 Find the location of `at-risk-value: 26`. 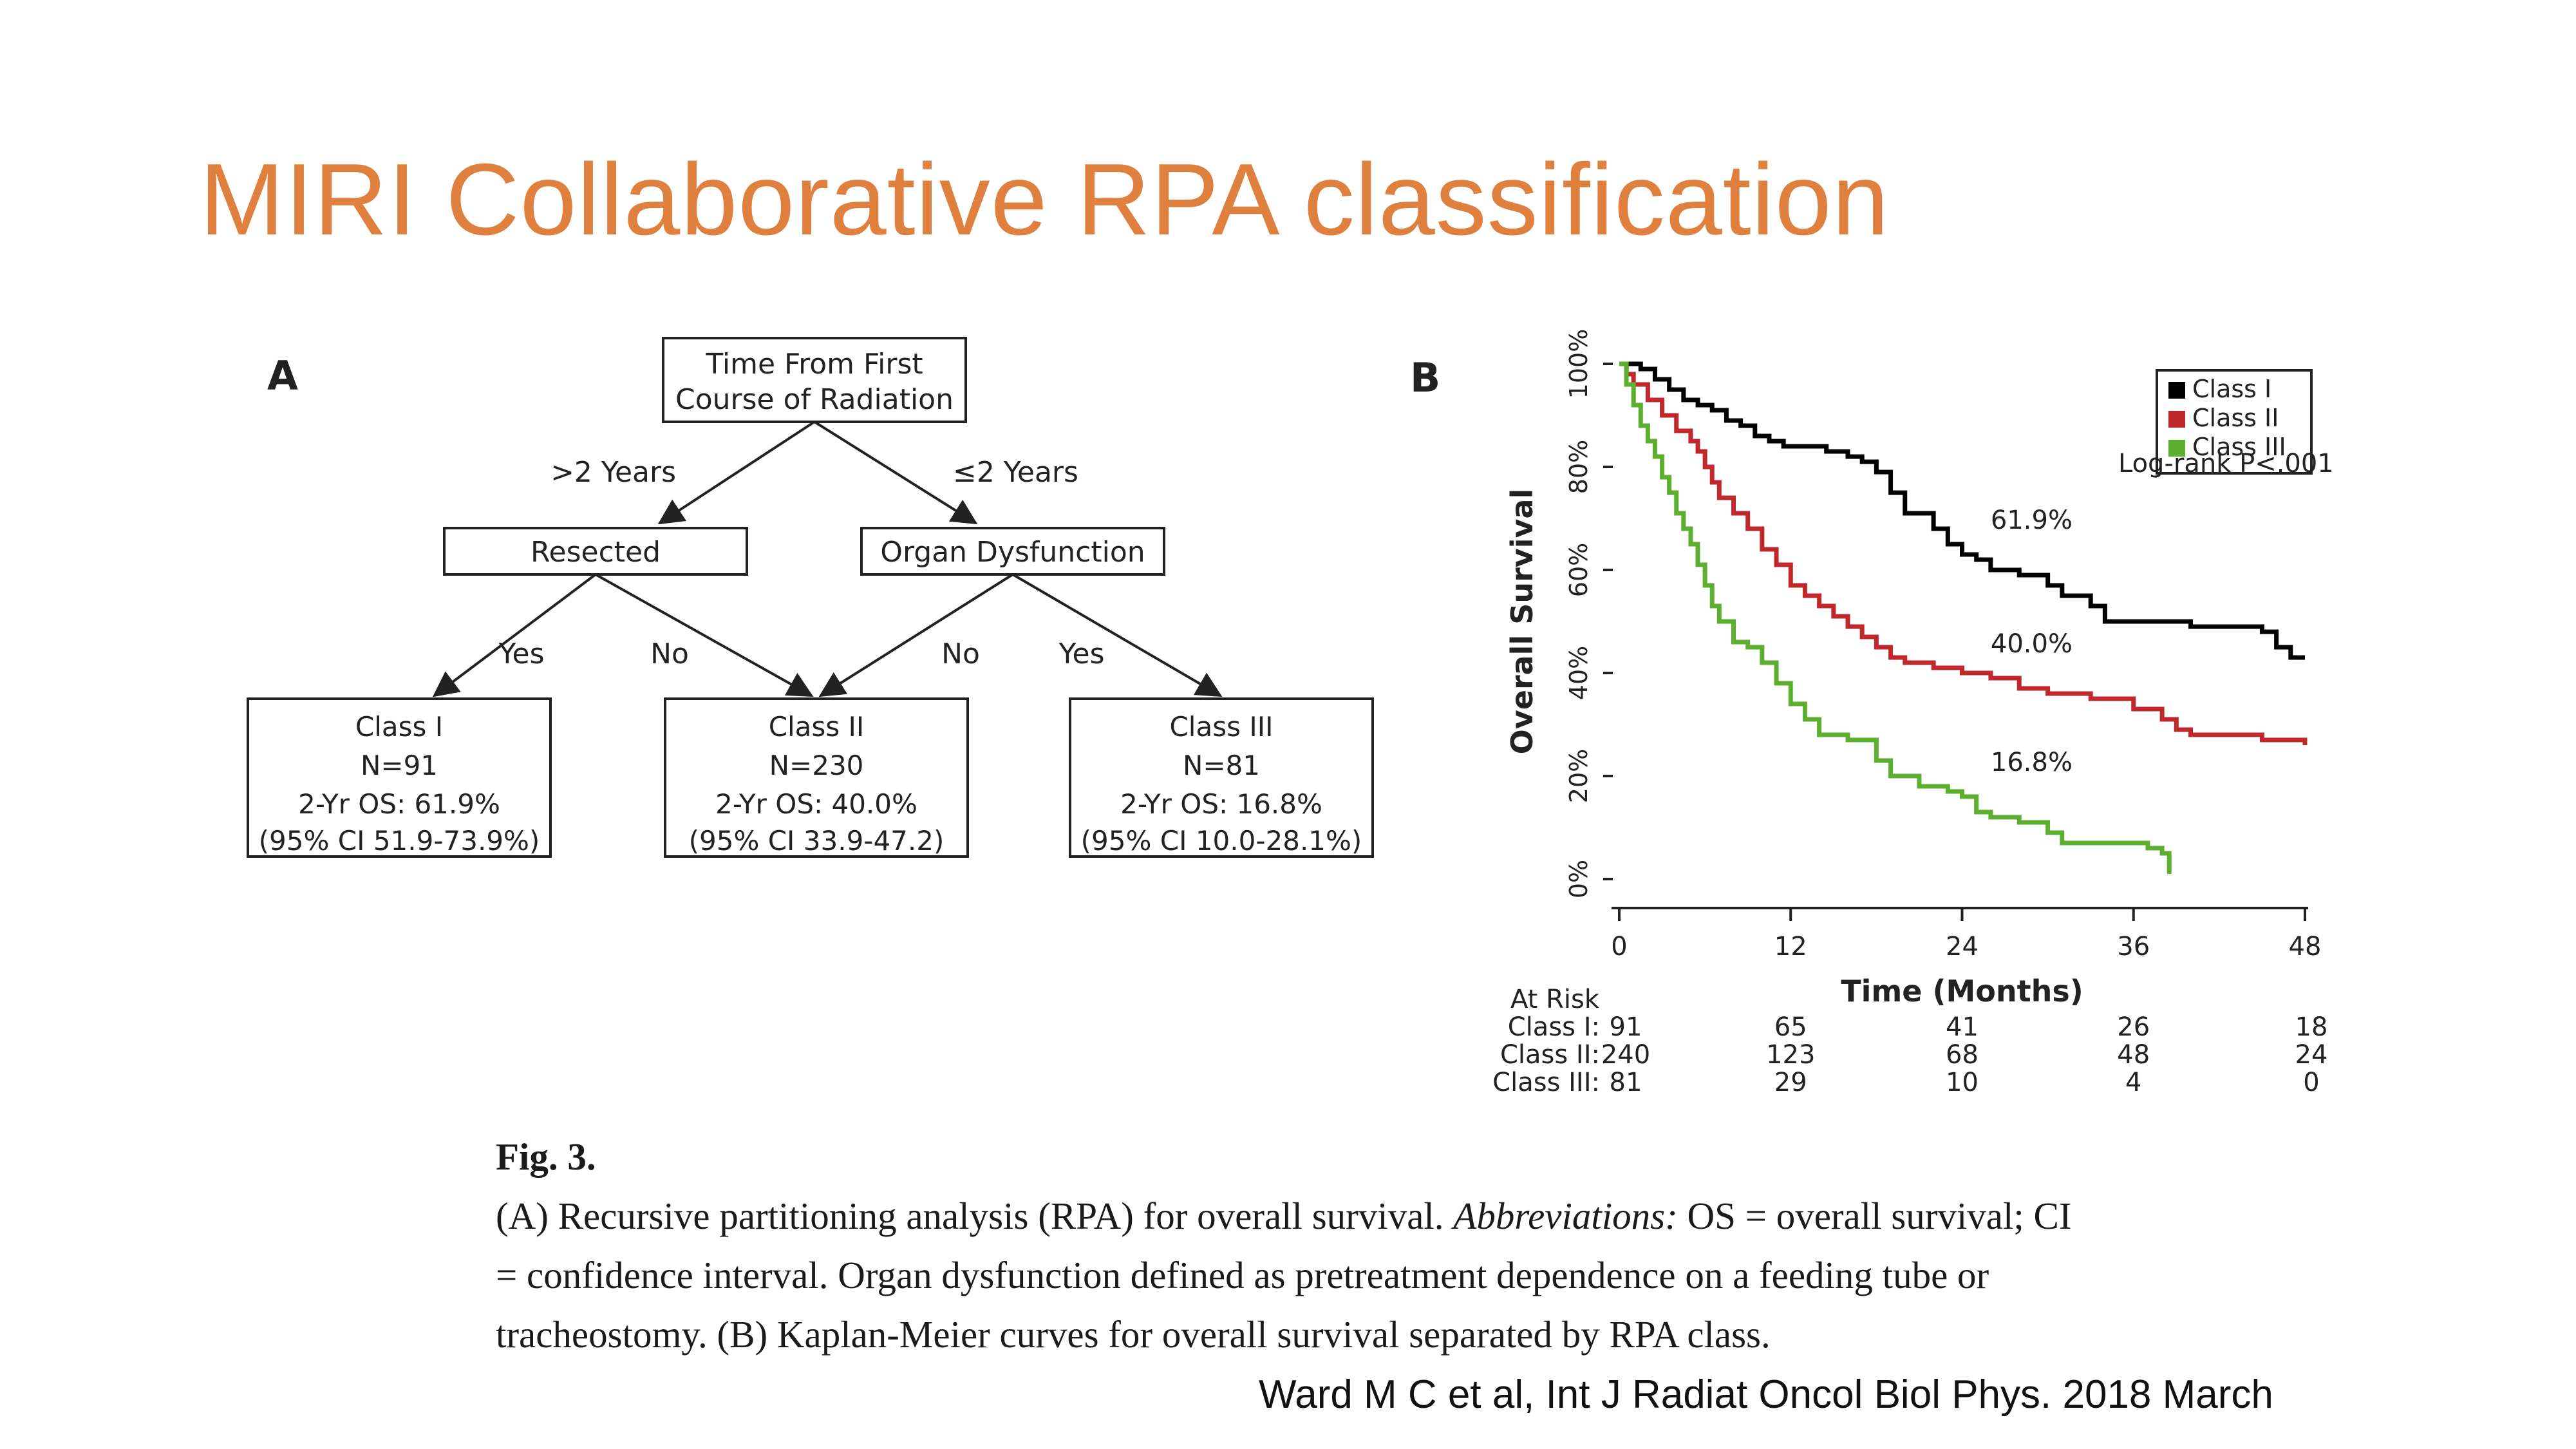

at-risk-value: 26 is located at coordinates (2133, 1027).